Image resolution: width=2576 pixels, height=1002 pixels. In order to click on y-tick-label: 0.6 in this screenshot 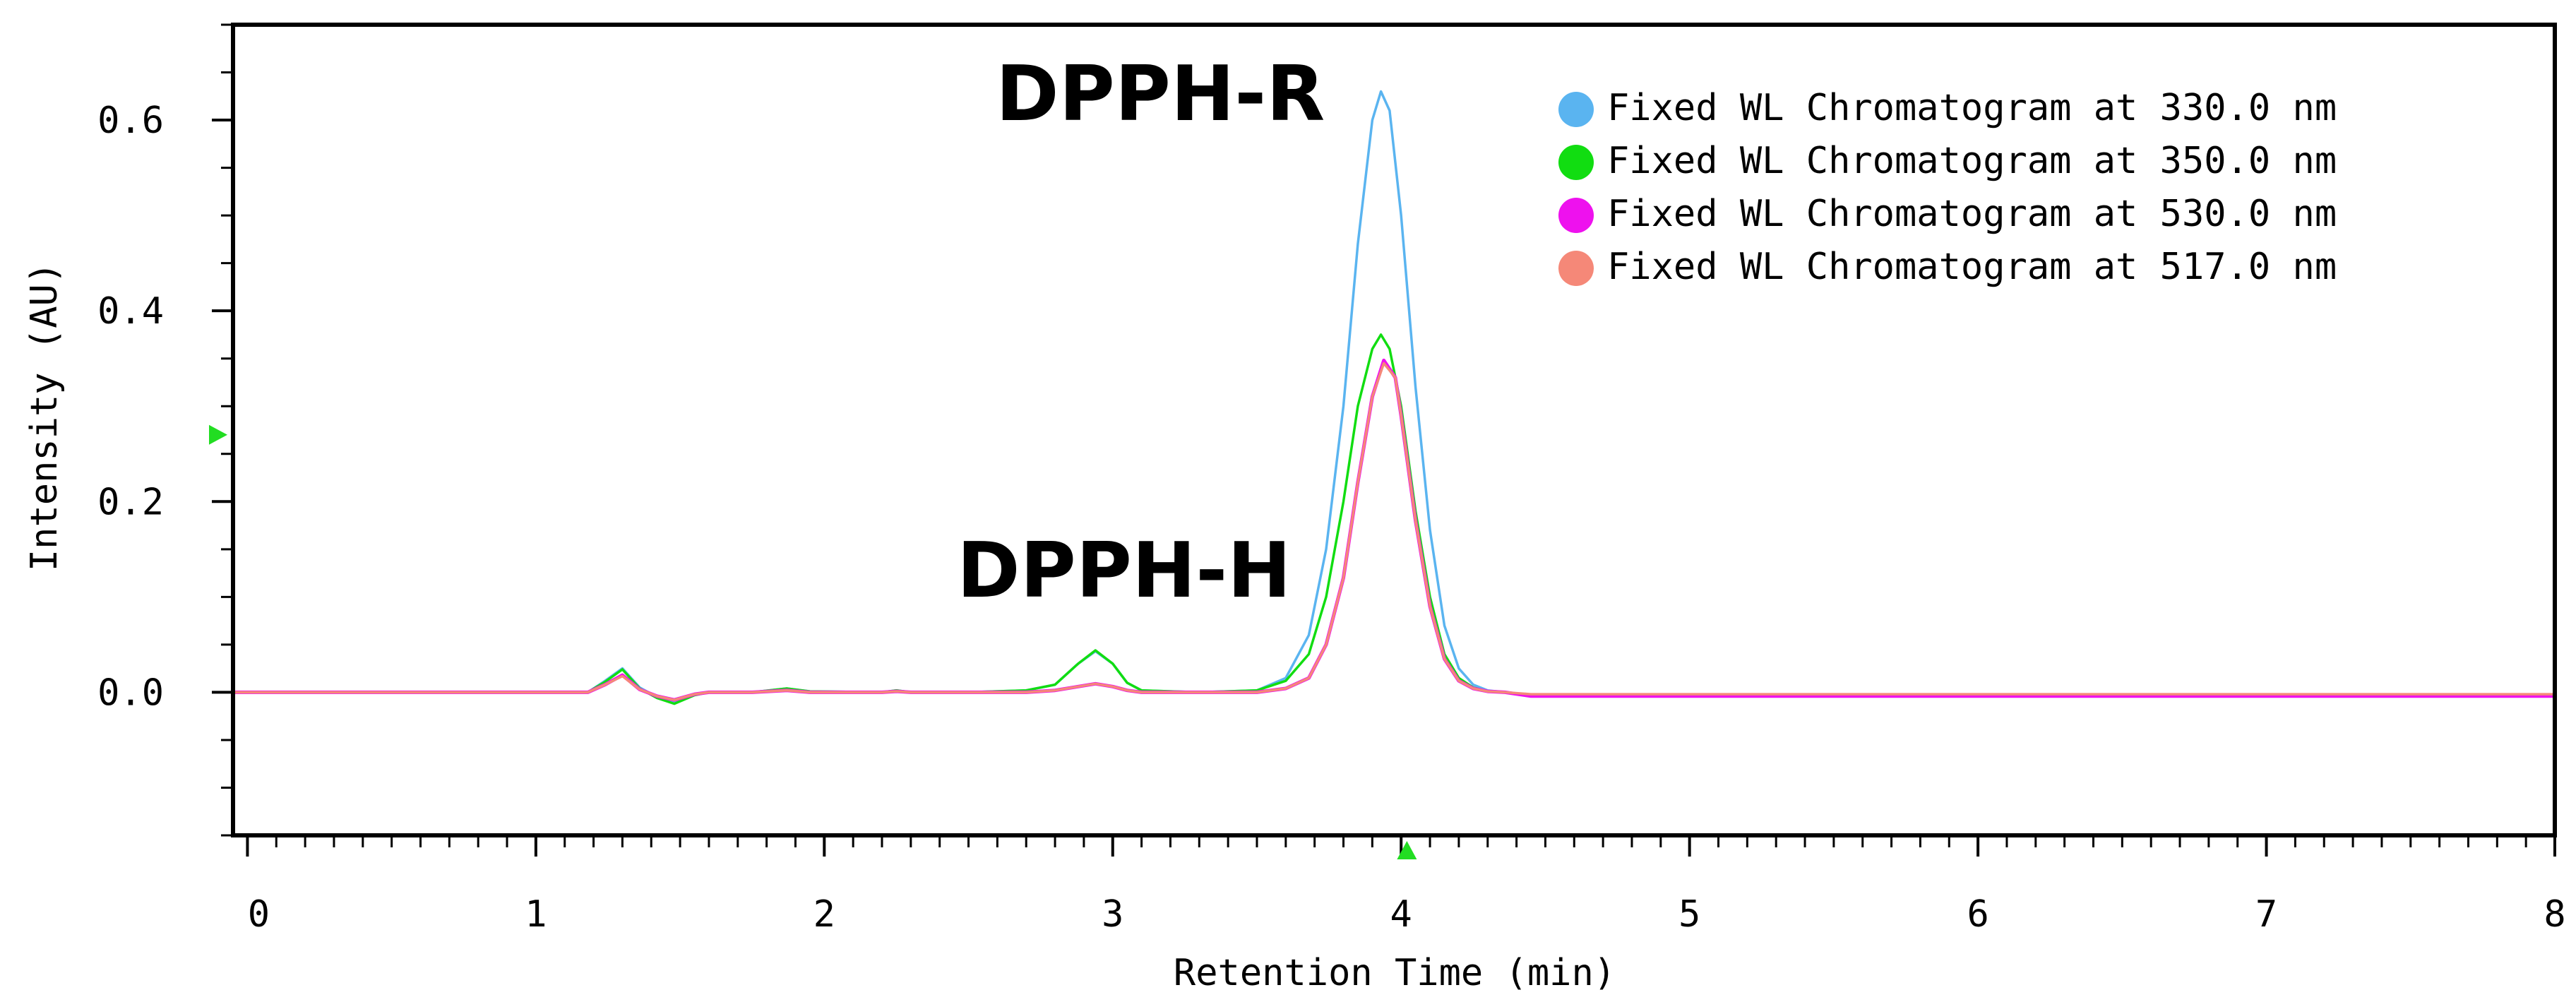, I will do `click(130, 121)`.